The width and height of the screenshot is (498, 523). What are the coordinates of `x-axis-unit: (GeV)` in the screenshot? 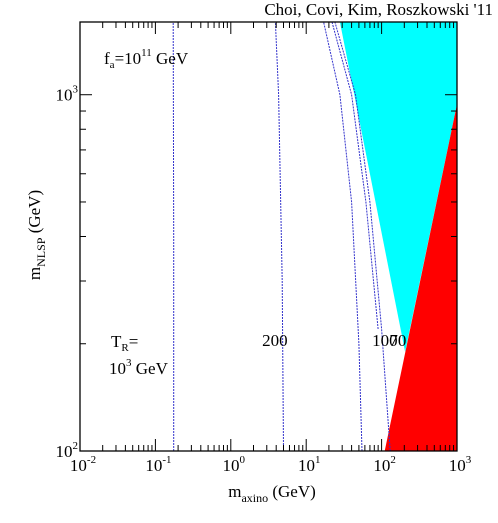 It's located at (292, 491).